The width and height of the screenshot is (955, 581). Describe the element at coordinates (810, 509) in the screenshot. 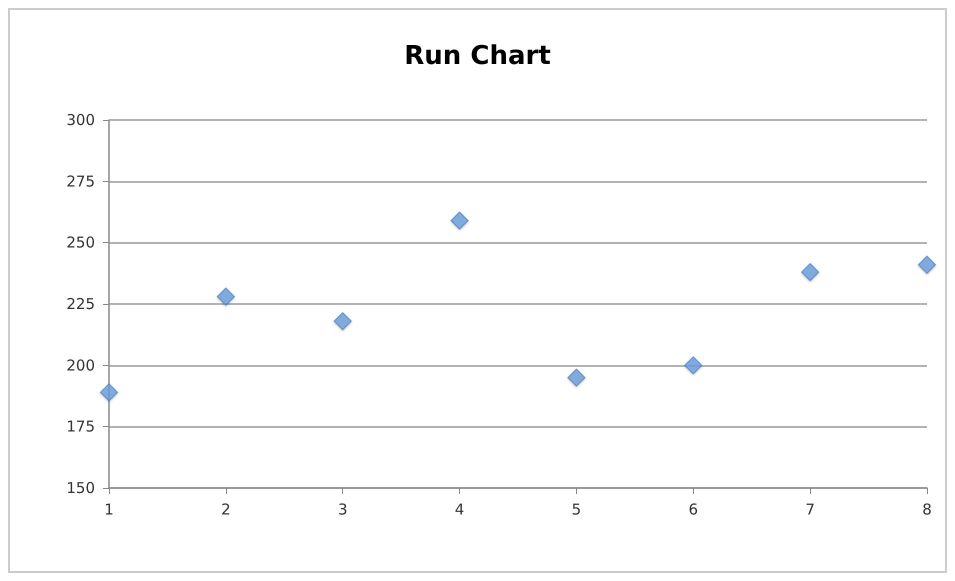

I see `x-tick-label: 7` at that location.